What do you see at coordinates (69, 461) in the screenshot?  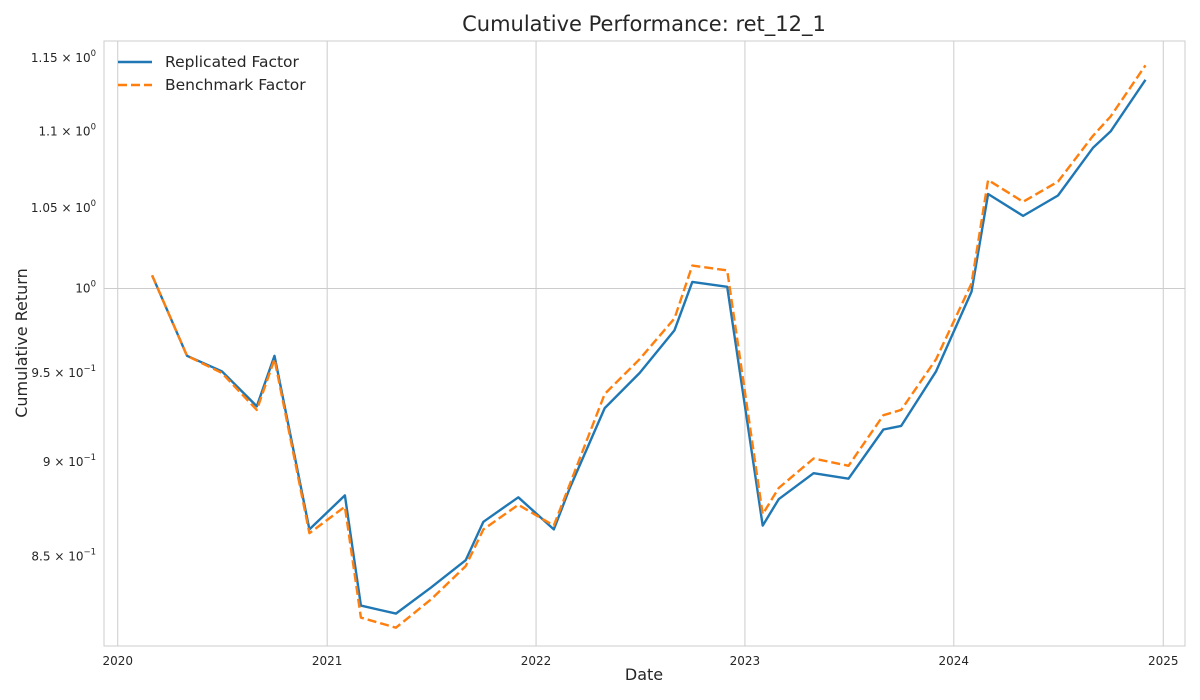 I see `y-tick-label: 9 × 10⁻¹` at bounding box center [69, 461].